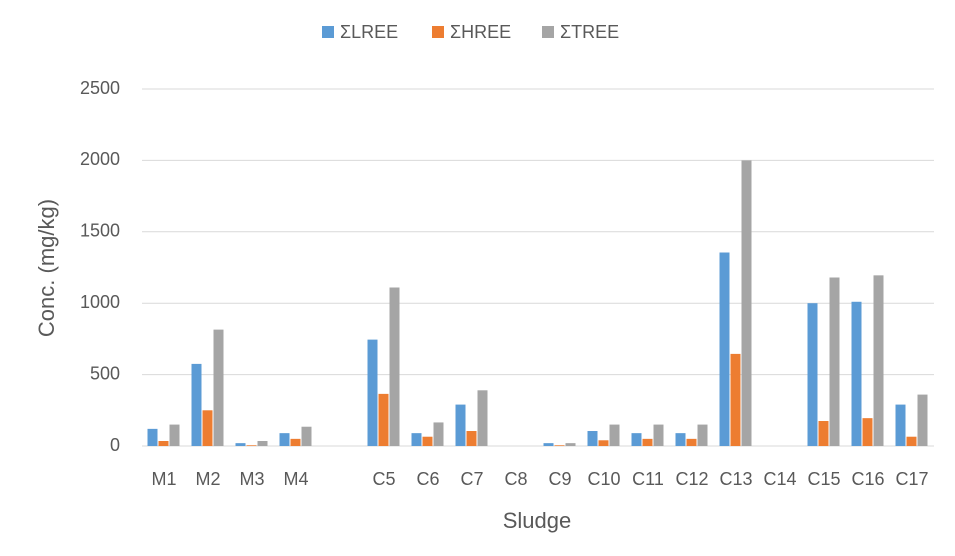 Image resolution: width=955 pixels, height=556 pixels. What do you see at coordinates (100, 231) in the screenshot?
I see `y-tick-label: 1500` at bounding box center [100, 231].